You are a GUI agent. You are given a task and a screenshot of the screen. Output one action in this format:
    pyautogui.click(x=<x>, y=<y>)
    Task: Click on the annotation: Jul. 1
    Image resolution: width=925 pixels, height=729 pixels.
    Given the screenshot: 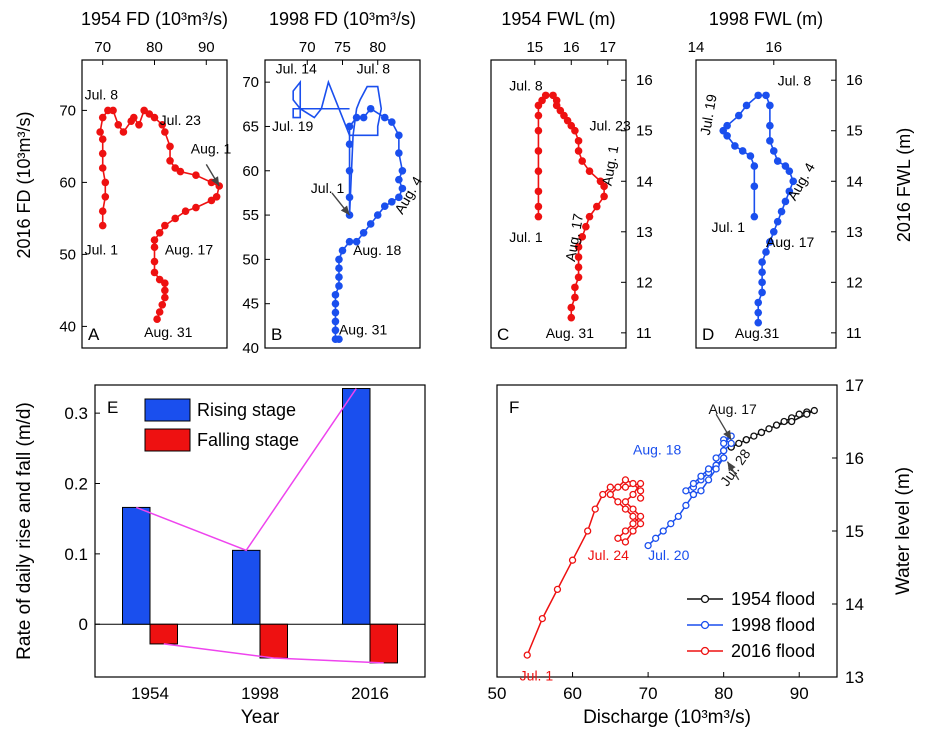 What is the action you would take?
    pyautogui.click(x=537, y=676)
    